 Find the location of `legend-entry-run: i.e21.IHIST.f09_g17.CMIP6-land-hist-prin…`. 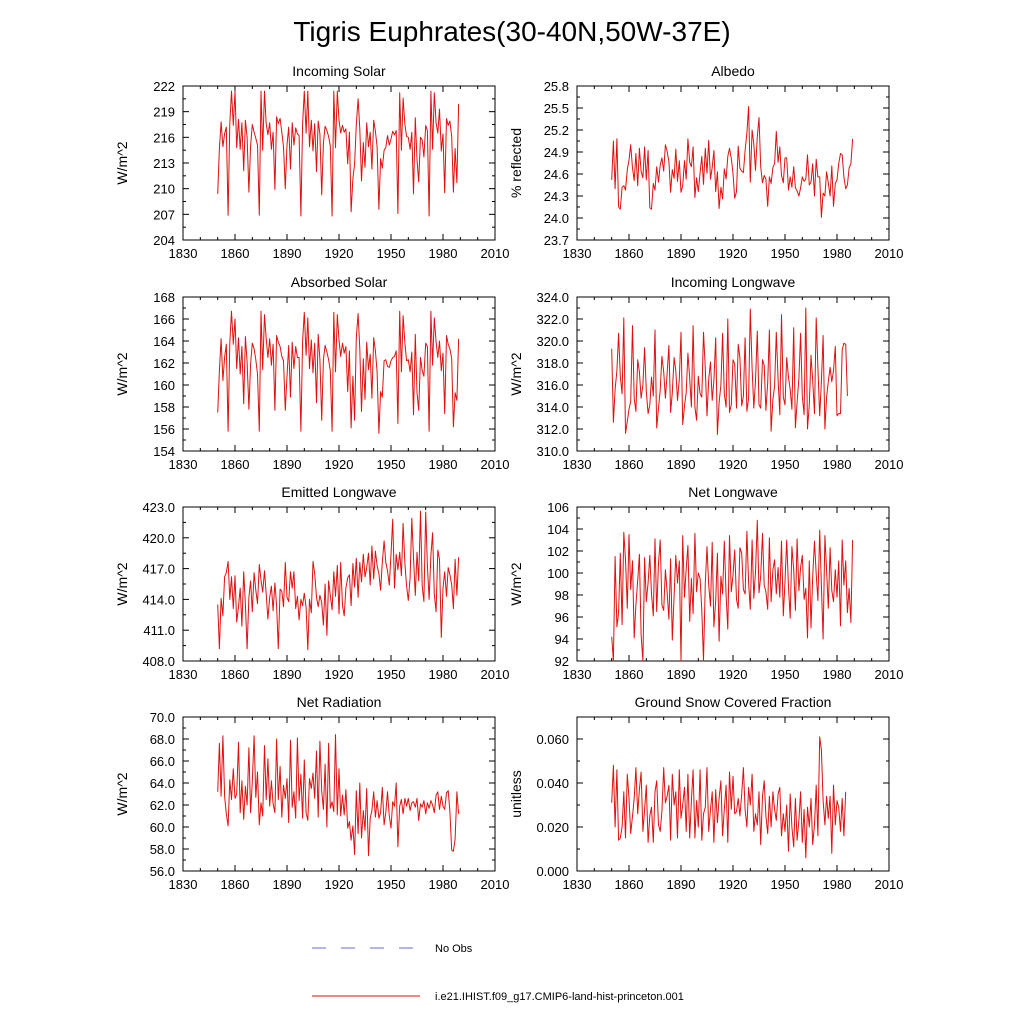

legend-entry-run: i.e21.IHIST.f09_g17.CMIP6-land-hist-prin… is located at coordinates (498, 997).